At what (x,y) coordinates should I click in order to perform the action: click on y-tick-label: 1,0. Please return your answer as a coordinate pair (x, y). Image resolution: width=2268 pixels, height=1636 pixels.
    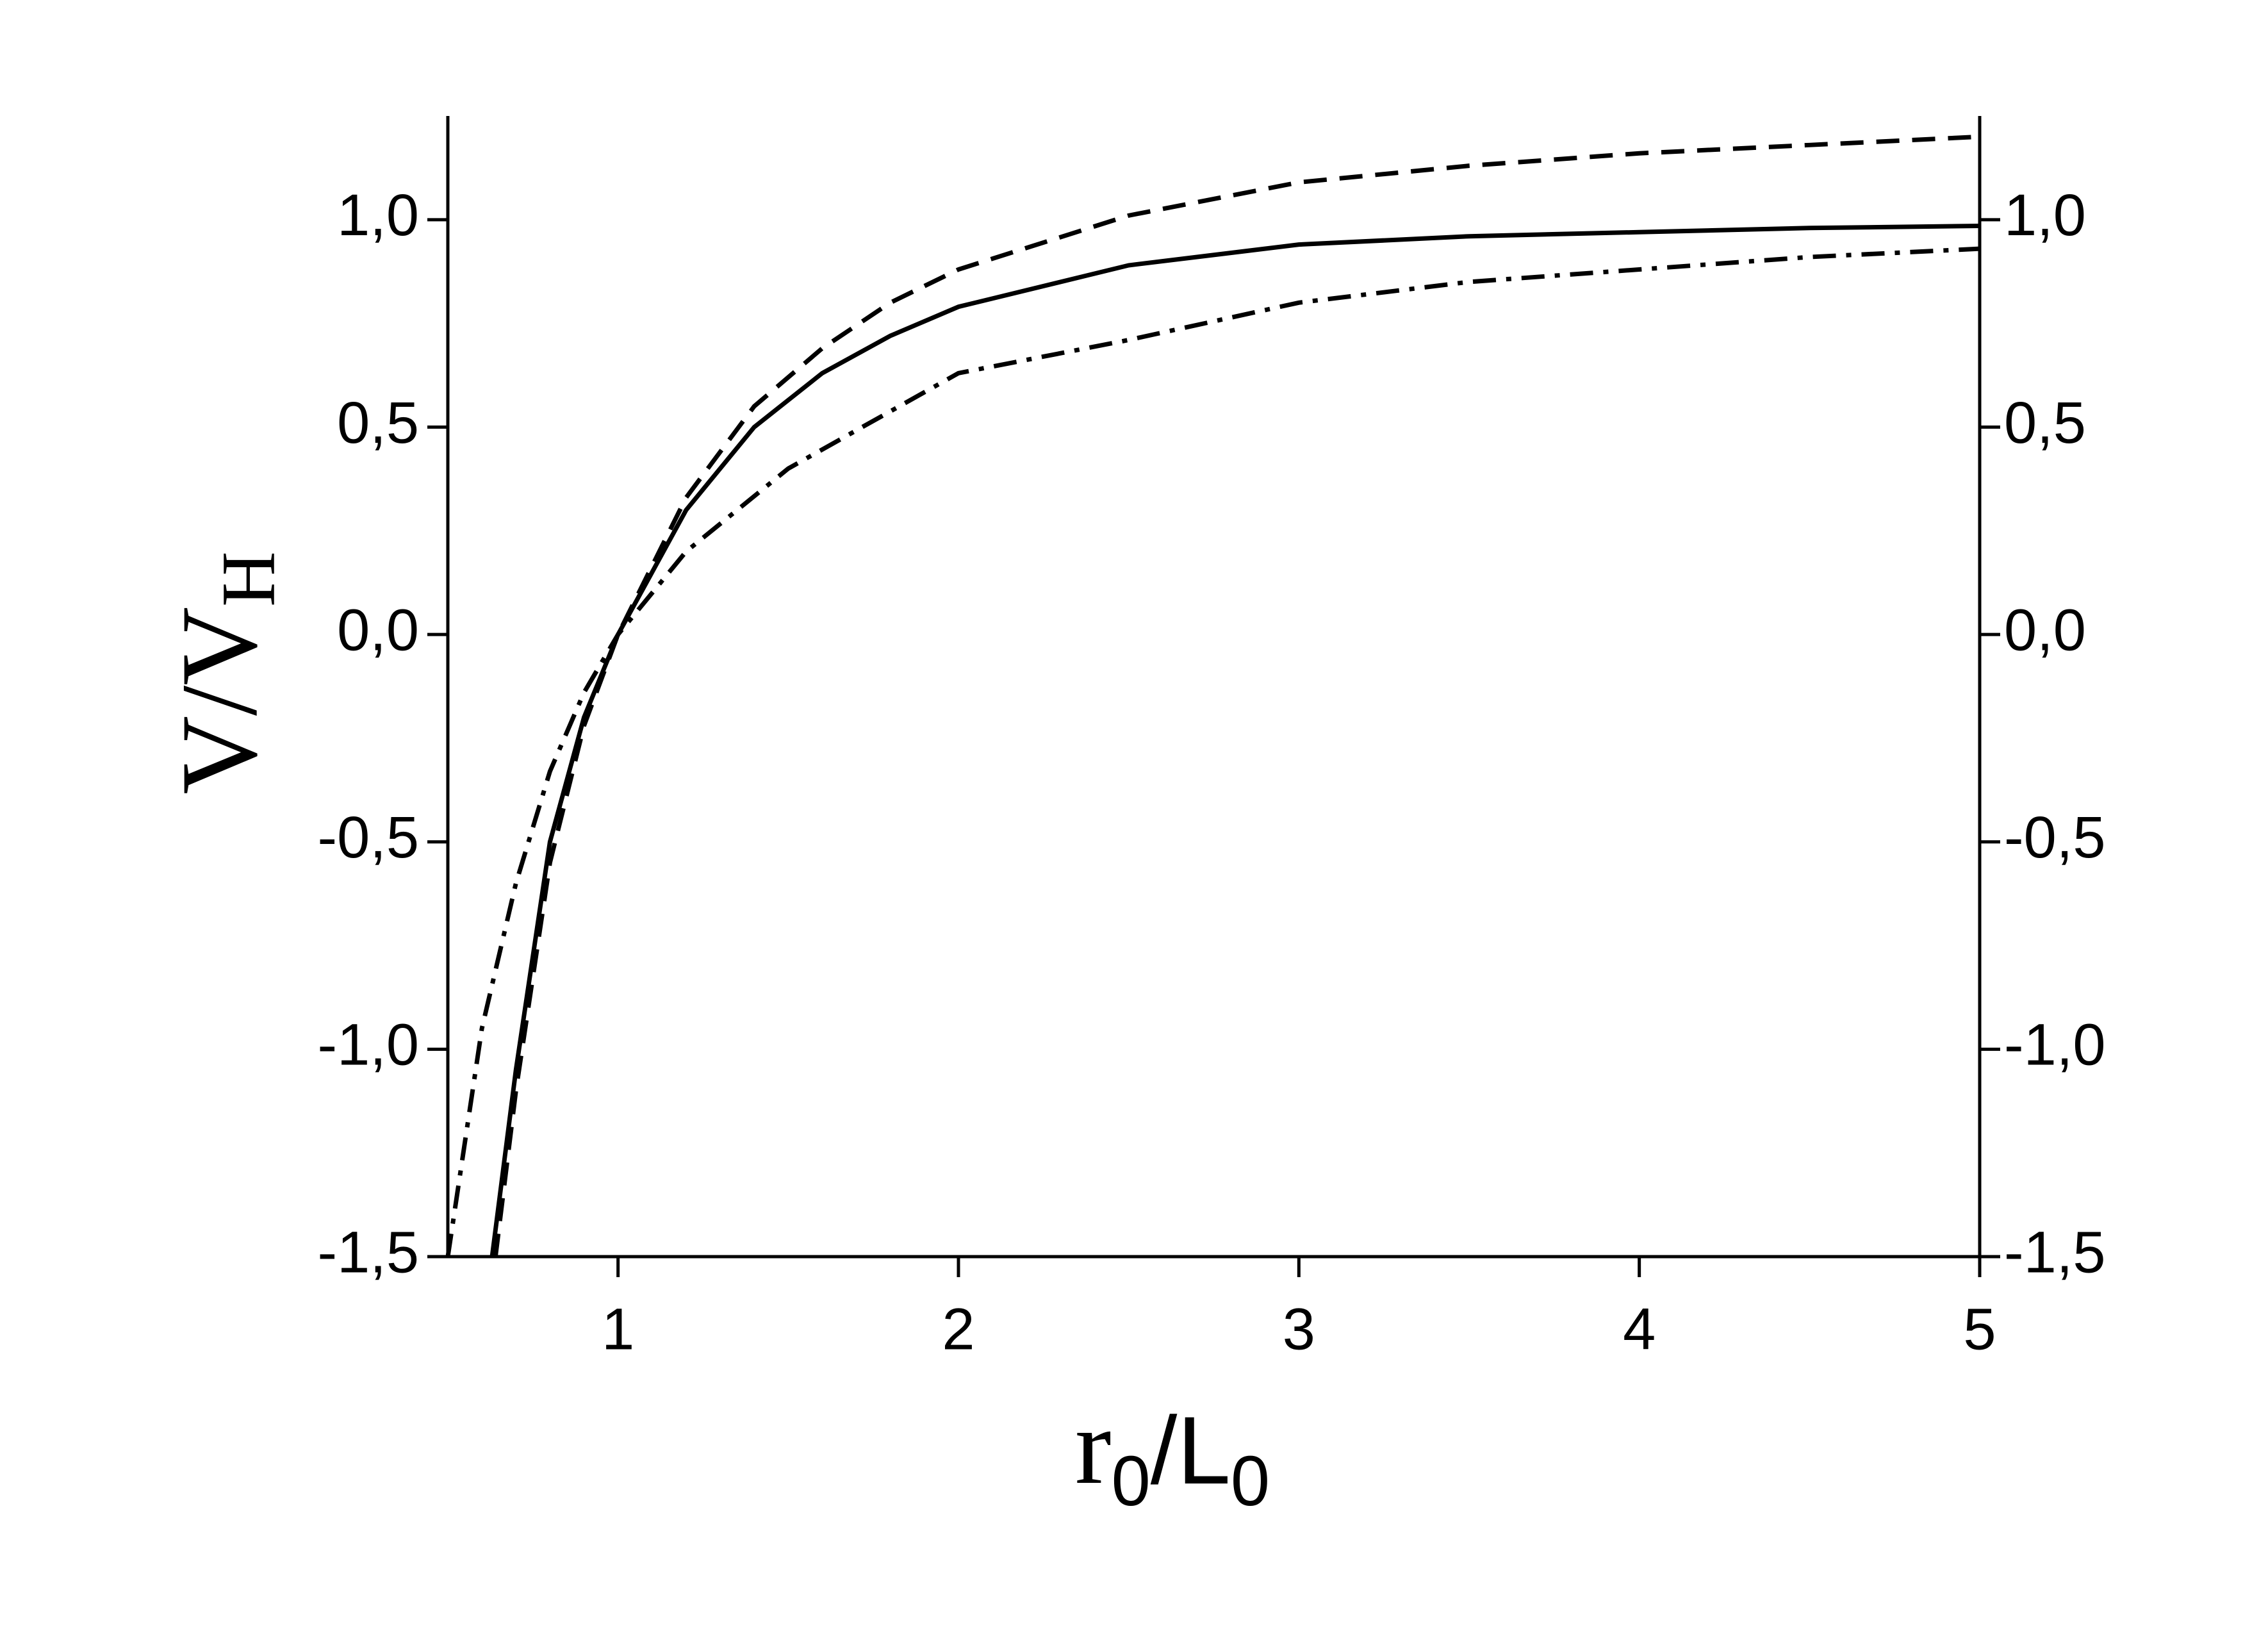
    Looking at the image, I should click on (378, 215).